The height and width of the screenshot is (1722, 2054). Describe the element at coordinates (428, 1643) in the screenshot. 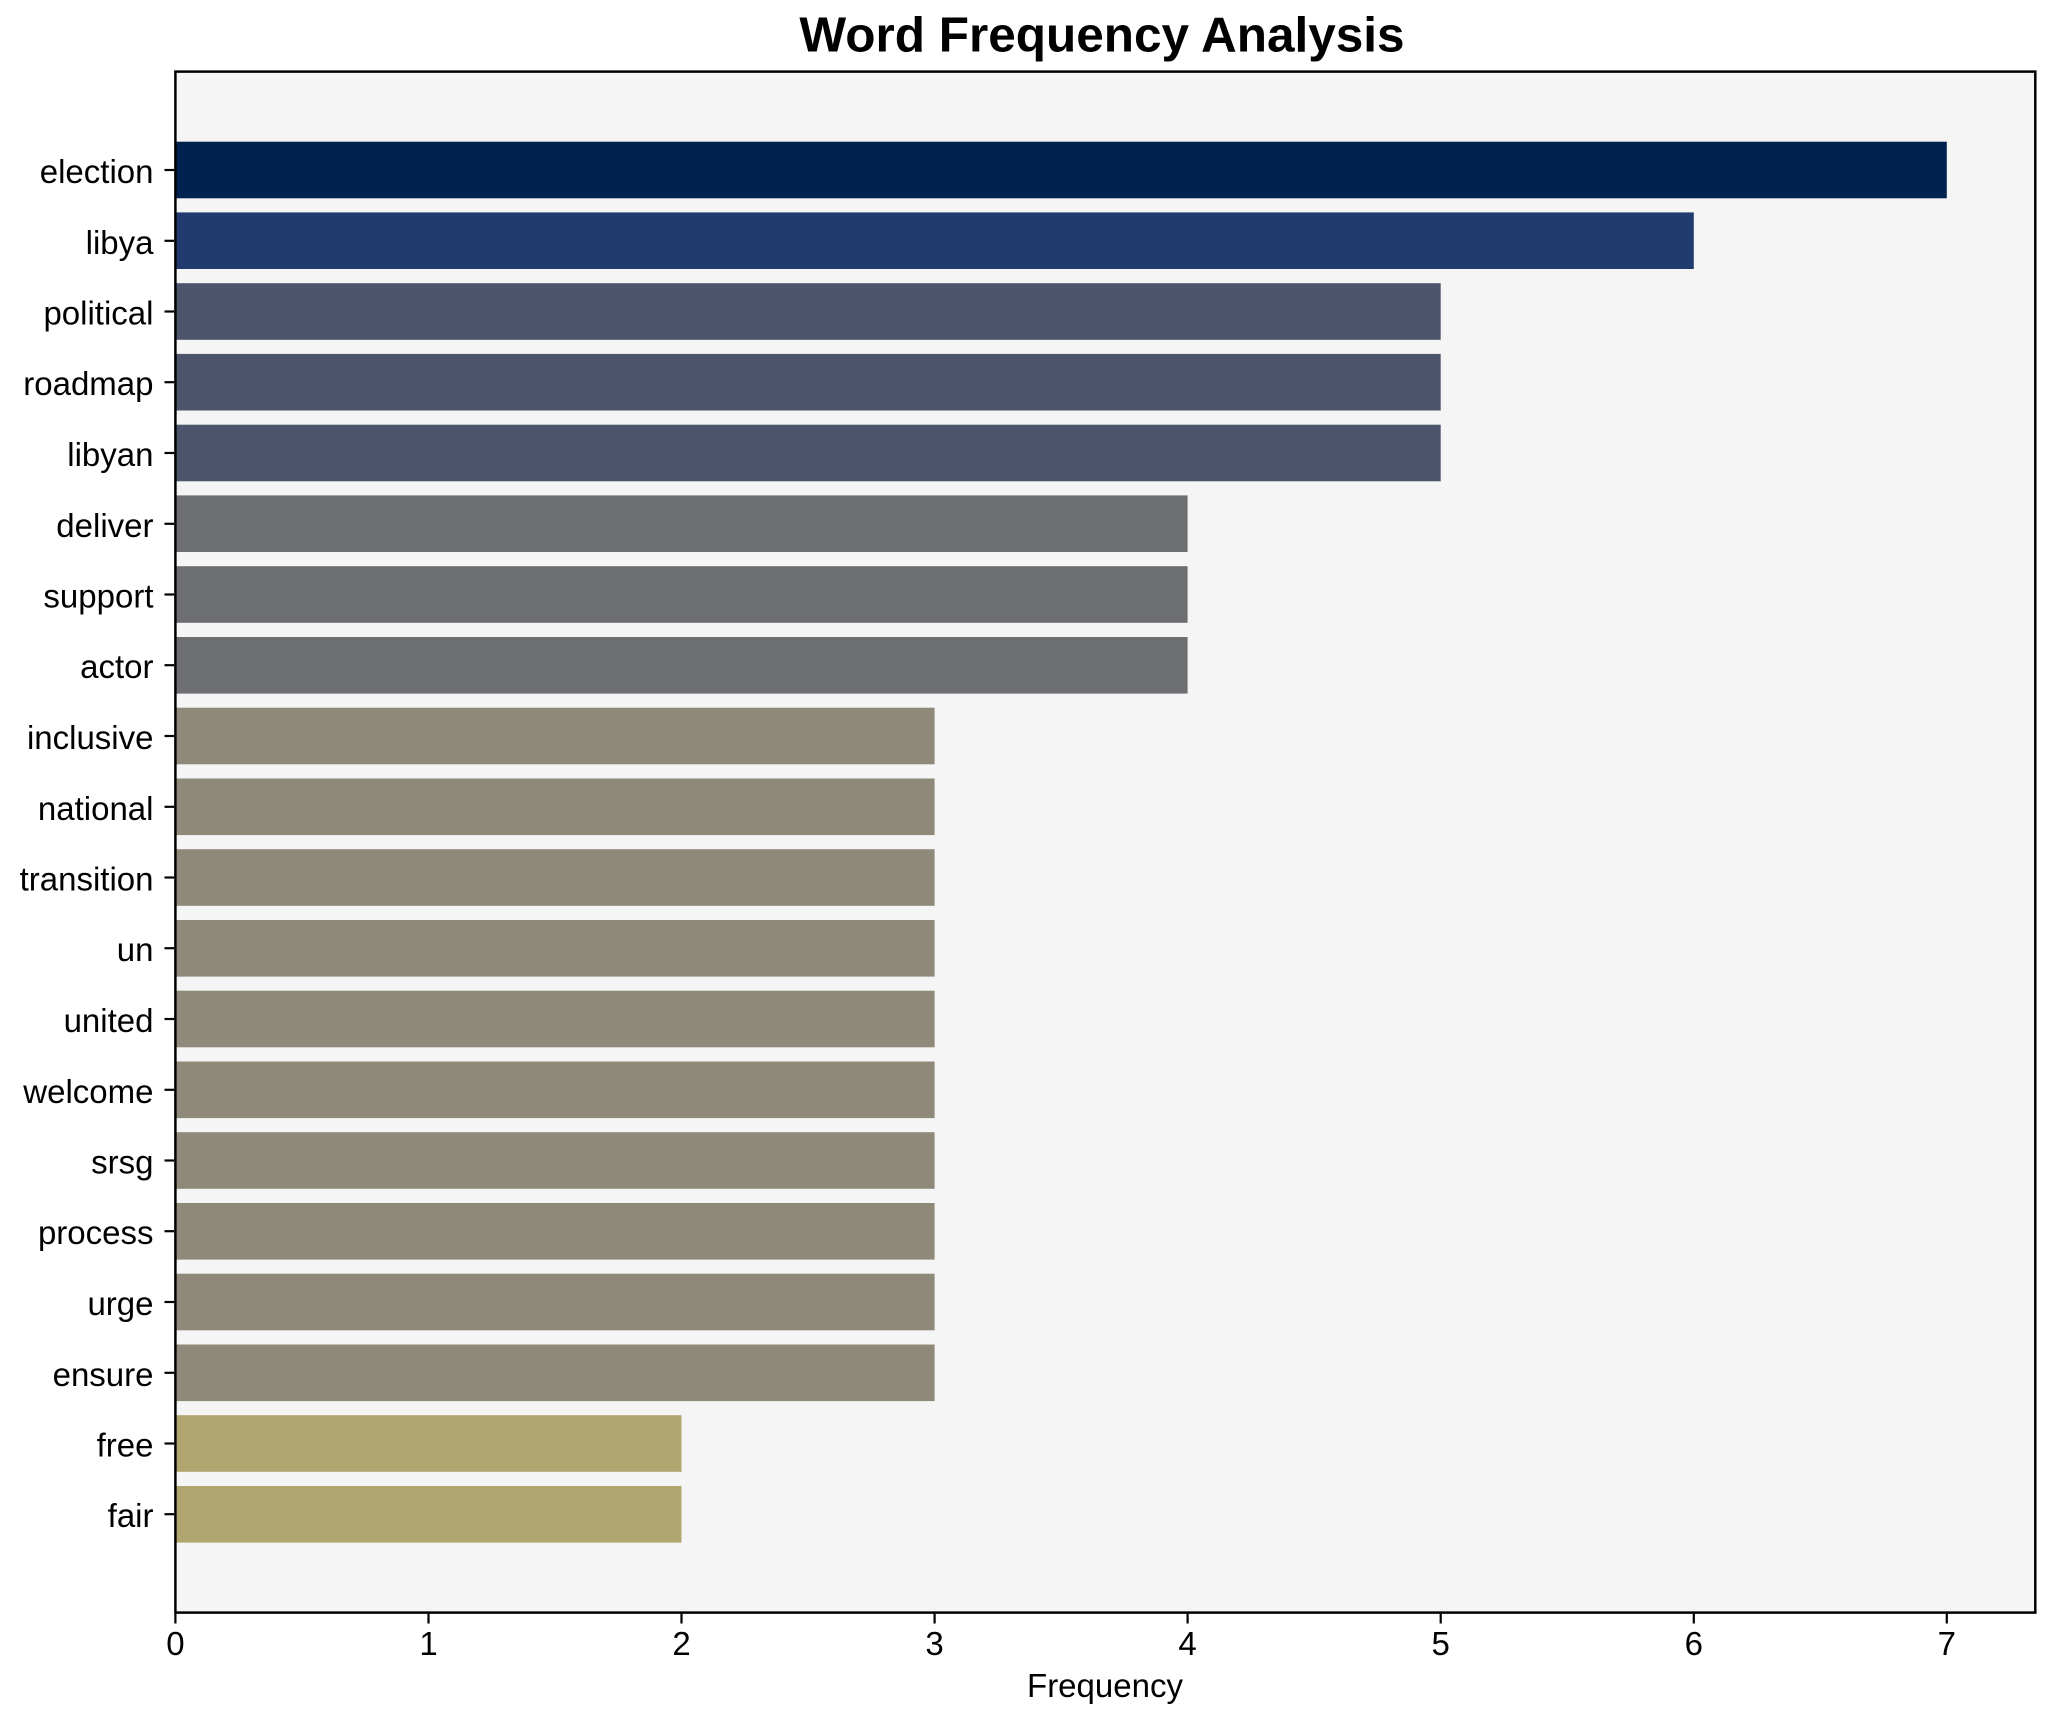

I see `svg-text: 1` at that location.